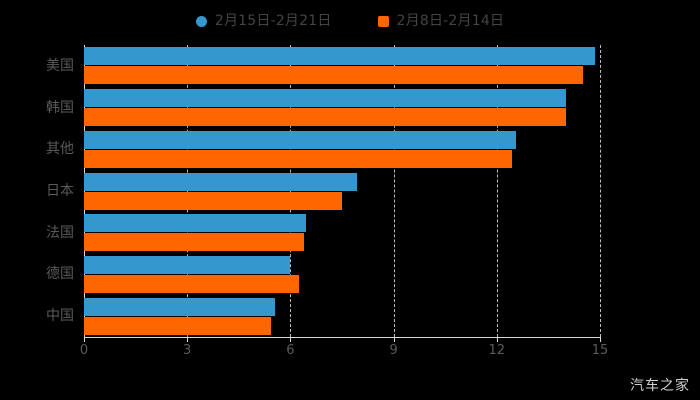 The image size is (700, 400). Describe the element at coordinates (60, 107) in the screenshot. I see `y-axis-label: 韩国` at that location.